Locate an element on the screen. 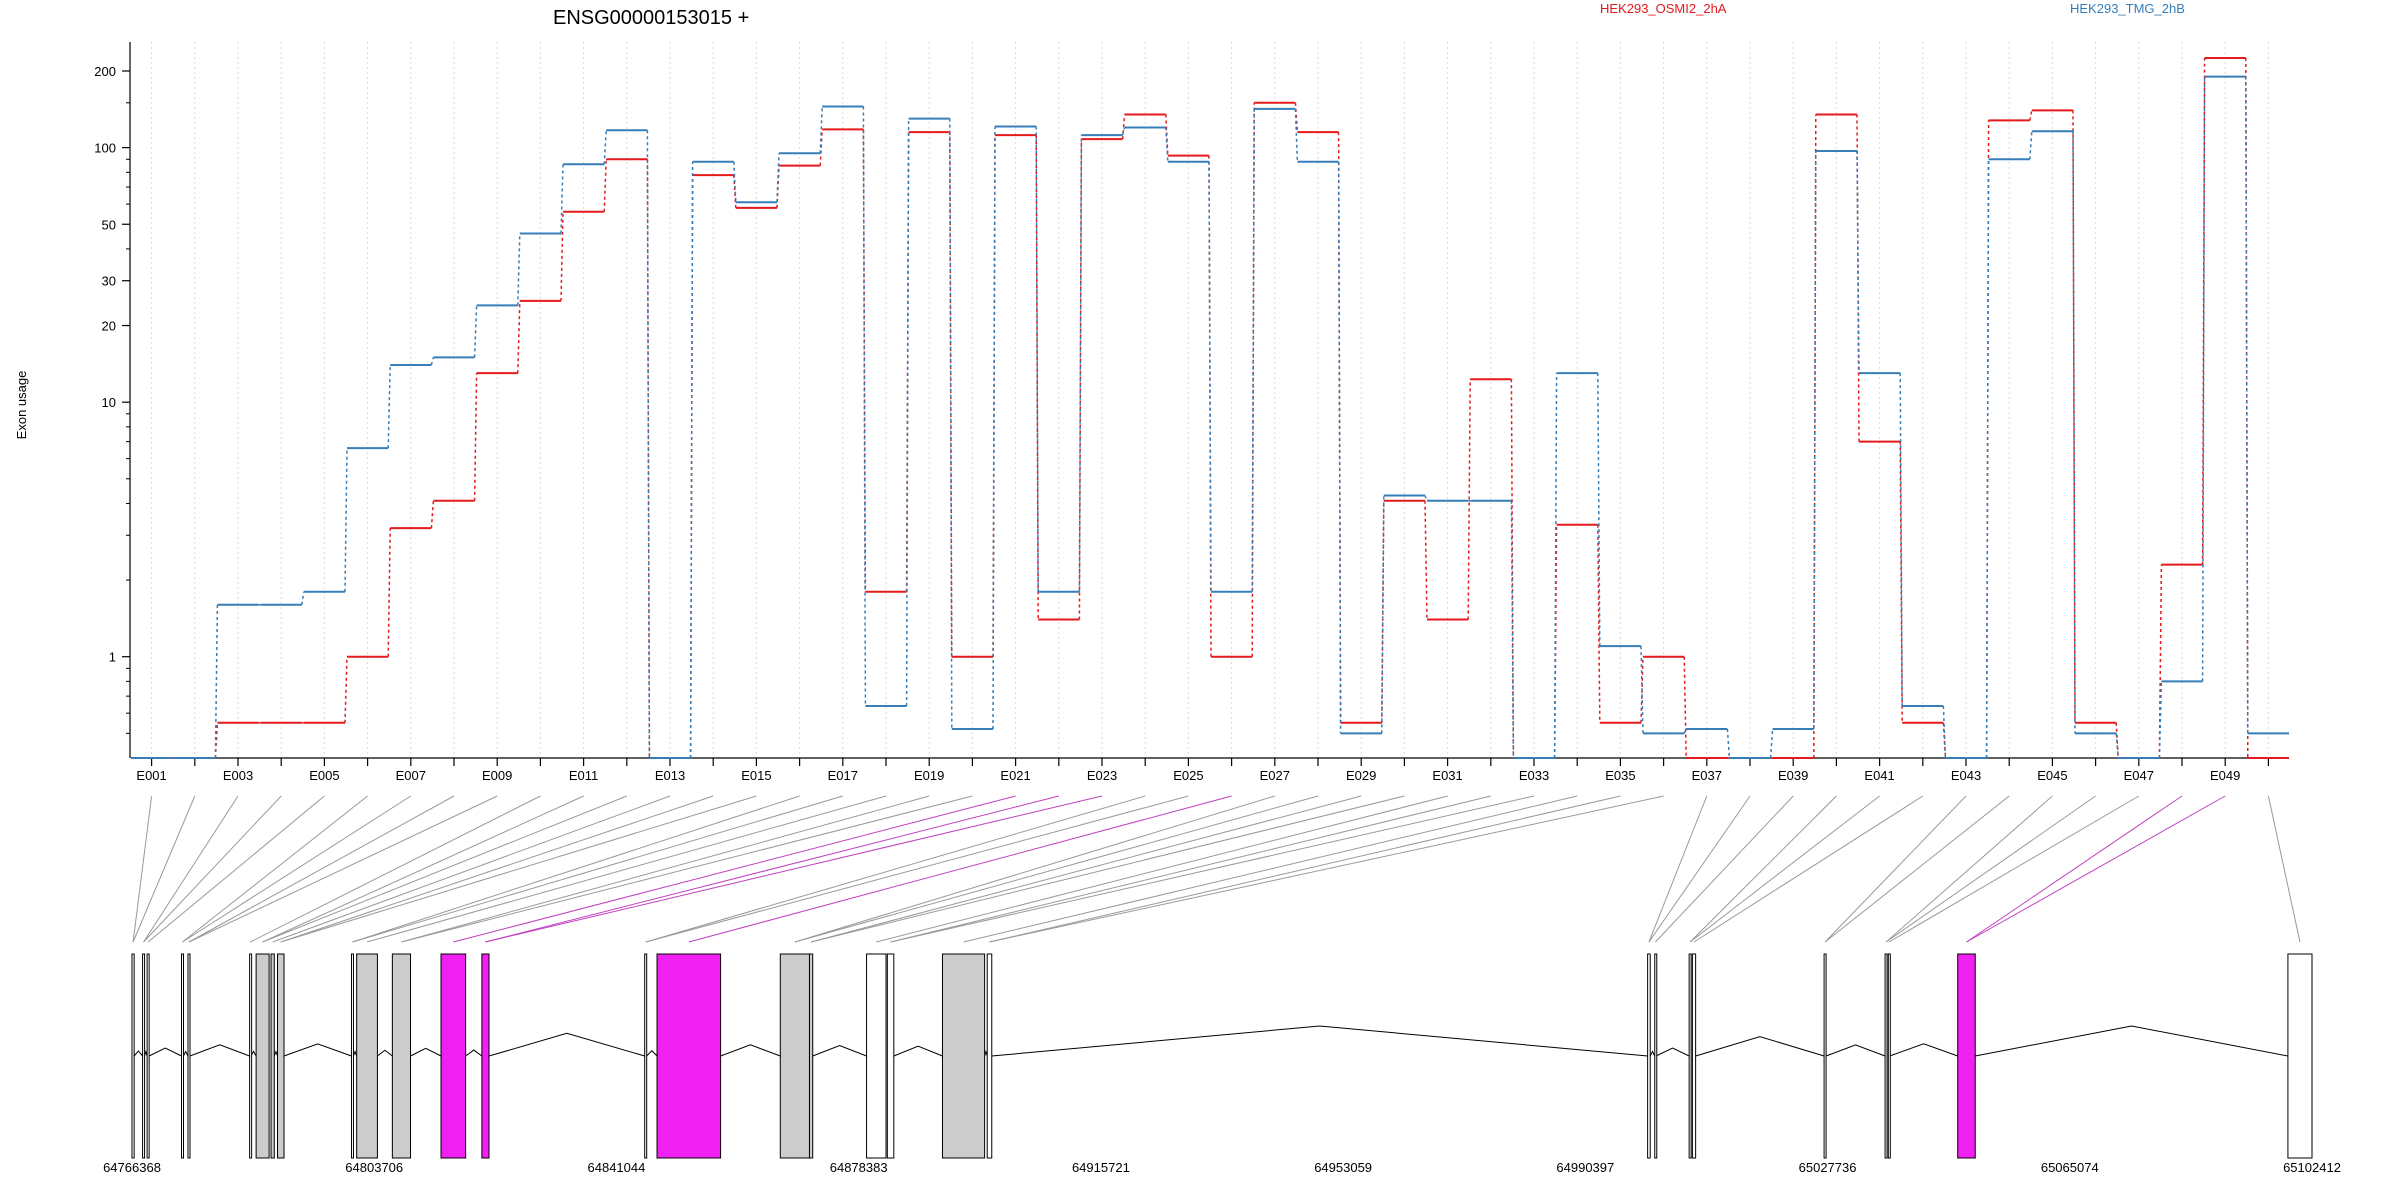 The image size is (2400, 1200). x-tick-label: E013 is located at coordinates (670, 775).